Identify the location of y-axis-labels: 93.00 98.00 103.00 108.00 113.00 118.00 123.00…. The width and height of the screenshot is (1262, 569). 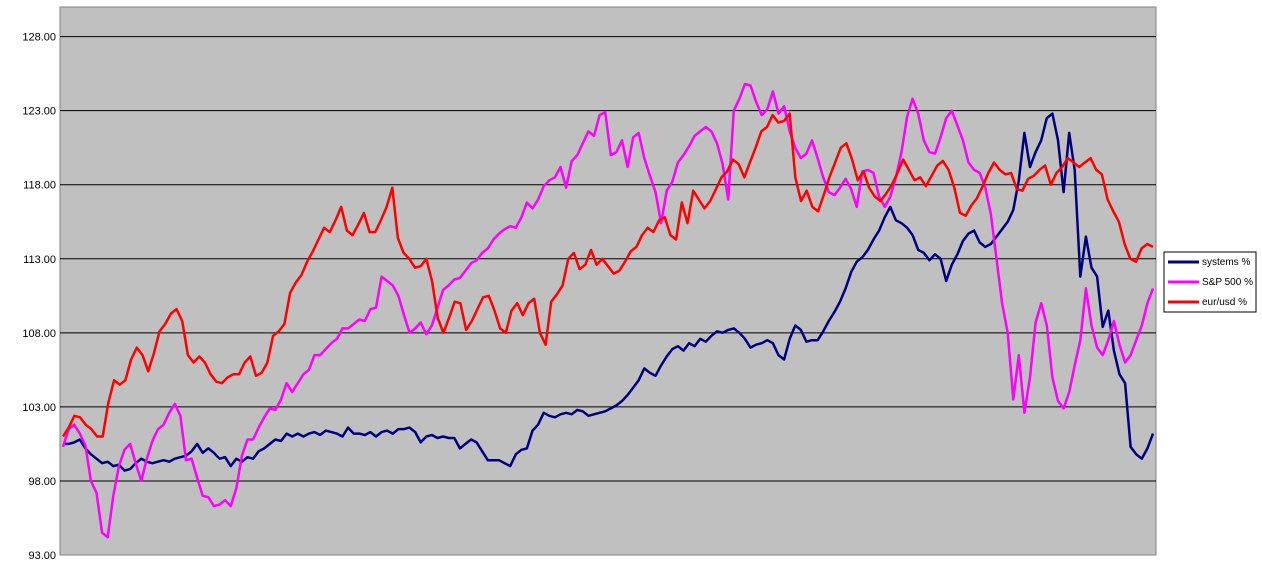
(39, 297).